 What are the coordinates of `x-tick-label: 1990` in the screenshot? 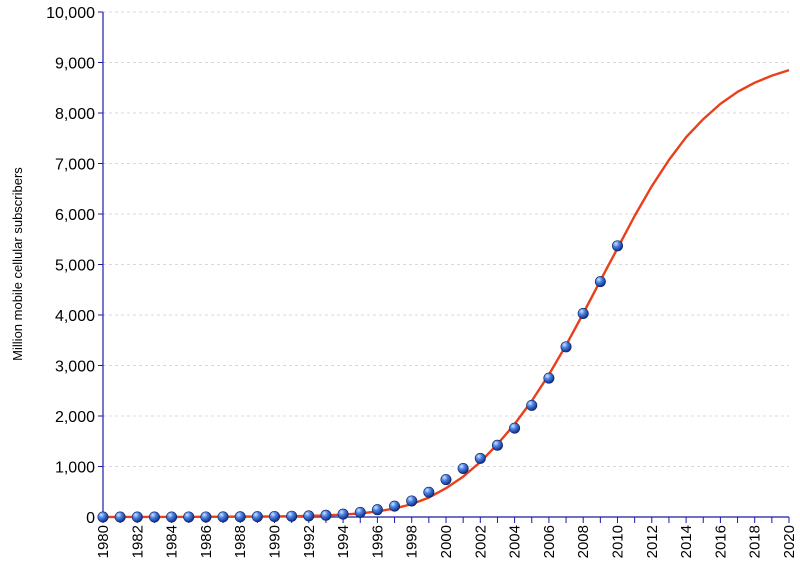 It's located at (275, 541).